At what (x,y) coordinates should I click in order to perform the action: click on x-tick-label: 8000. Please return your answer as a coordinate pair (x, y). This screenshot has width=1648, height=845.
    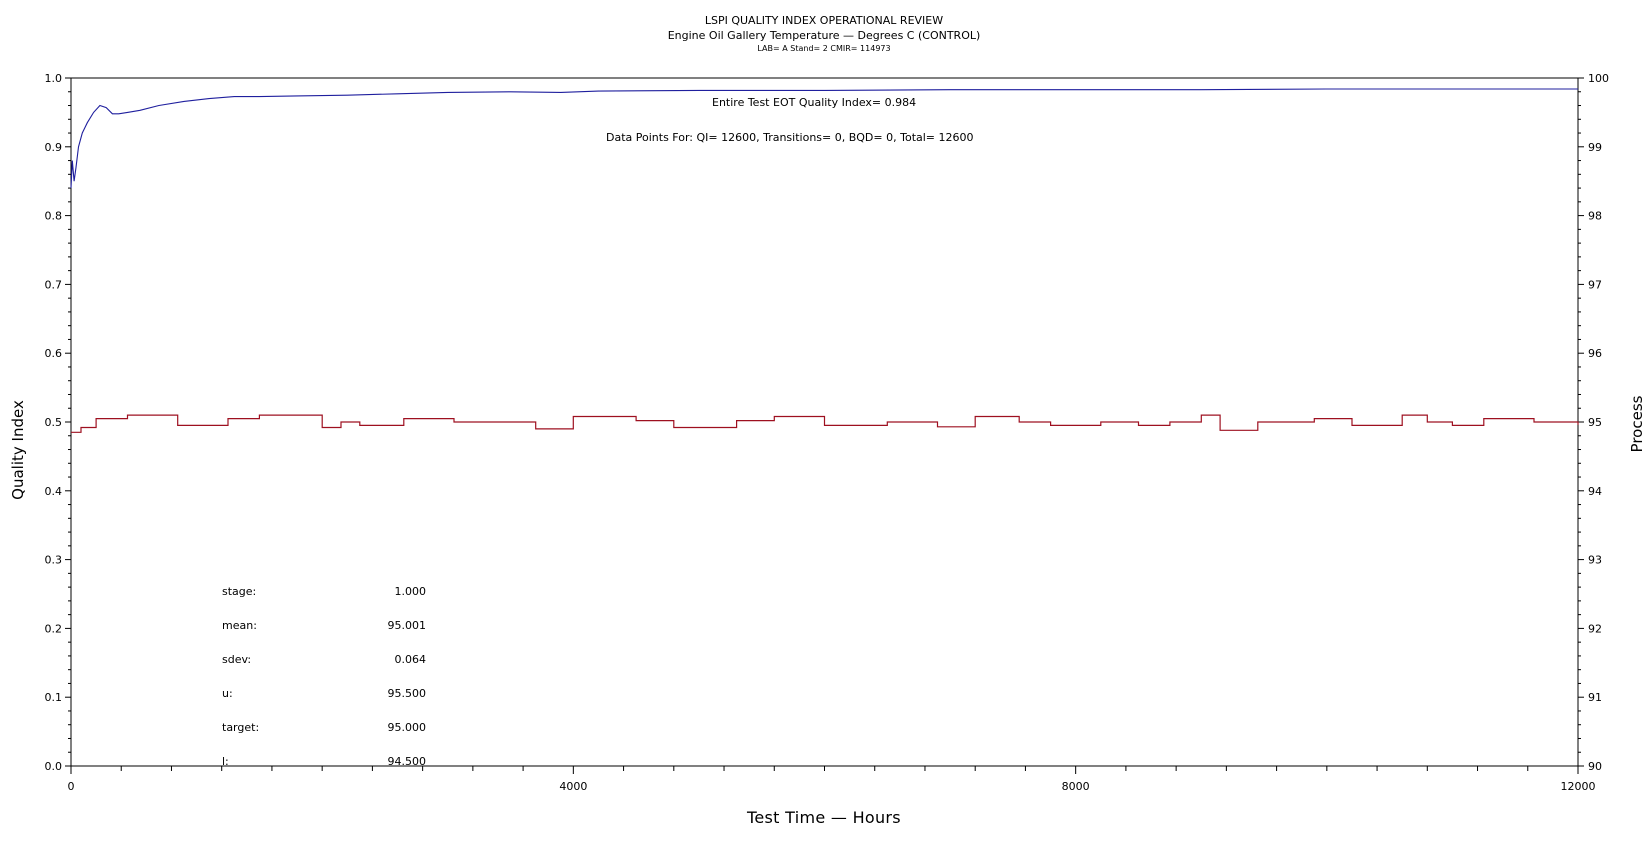
    Looking at the image, I should click on (1076, 786).